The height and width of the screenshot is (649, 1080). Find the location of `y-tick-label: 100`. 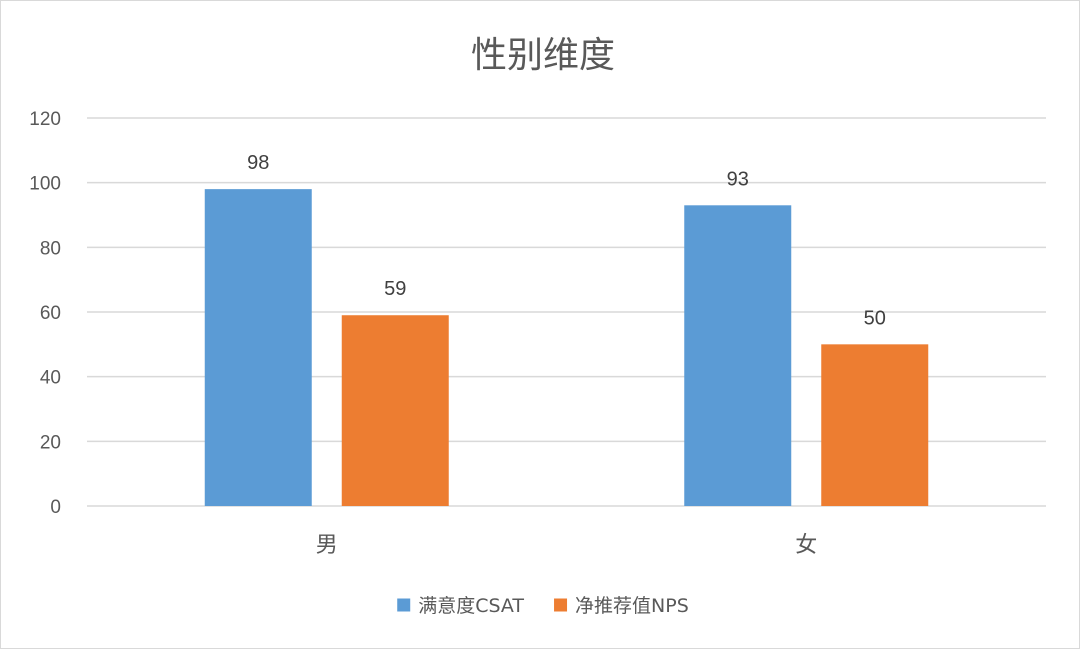

y-tick-label: 100 is located at coordinates (45, 184).